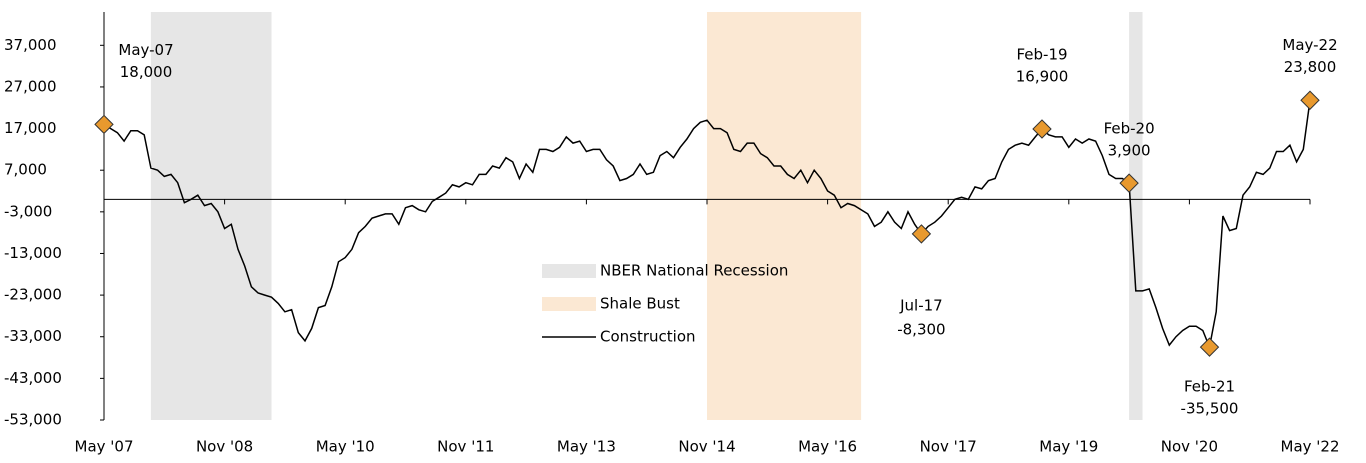 The width and height of the screenshot is (1366, 463). Describe the element at coordinates (33, 336) in the screenshot. I see `y-tick-label: -33,000` at that location.